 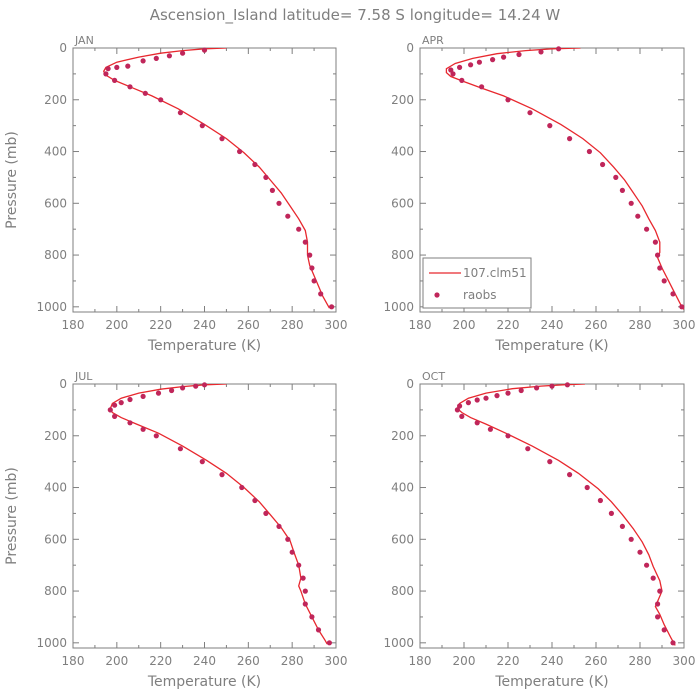 I want to click on legend-label-model: 107.clm51, so click(x=495, y=273).